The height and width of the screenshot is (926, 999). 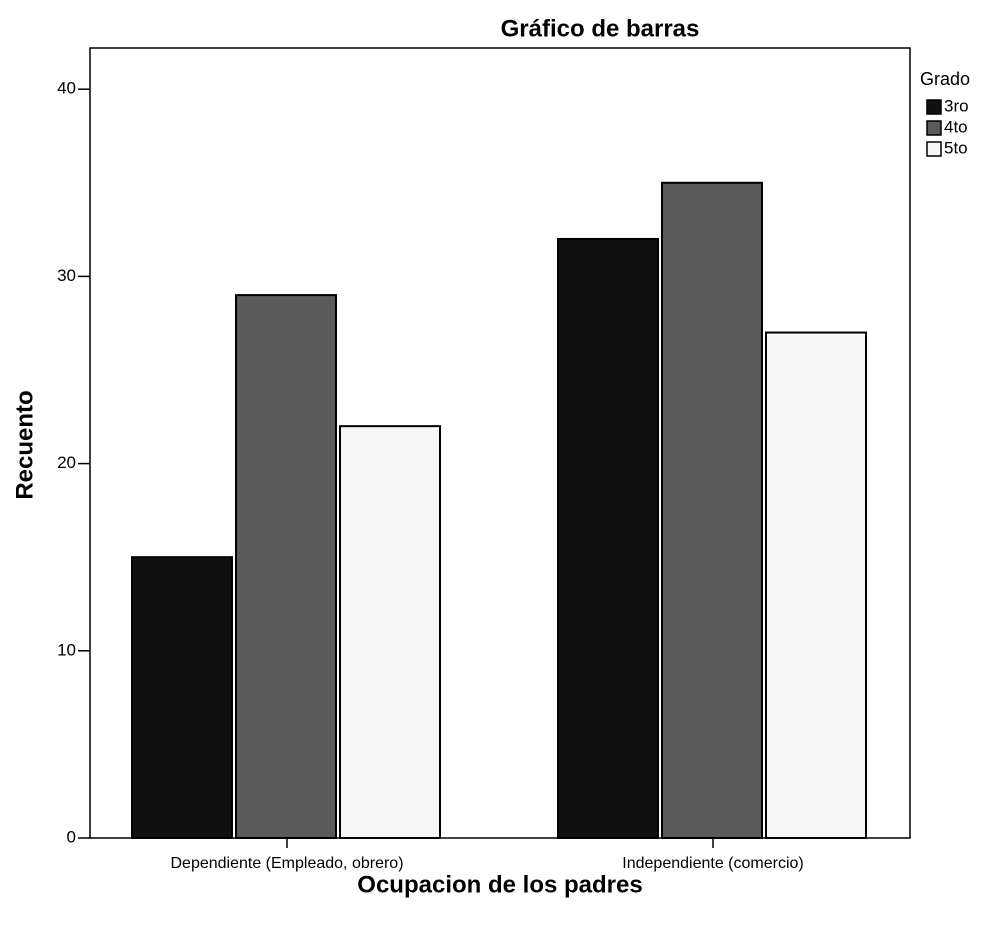 What do you see at coordinates (66, 462) in the screenshot?
I see `y-tick-label: 20` at bounding box center [66, 462].